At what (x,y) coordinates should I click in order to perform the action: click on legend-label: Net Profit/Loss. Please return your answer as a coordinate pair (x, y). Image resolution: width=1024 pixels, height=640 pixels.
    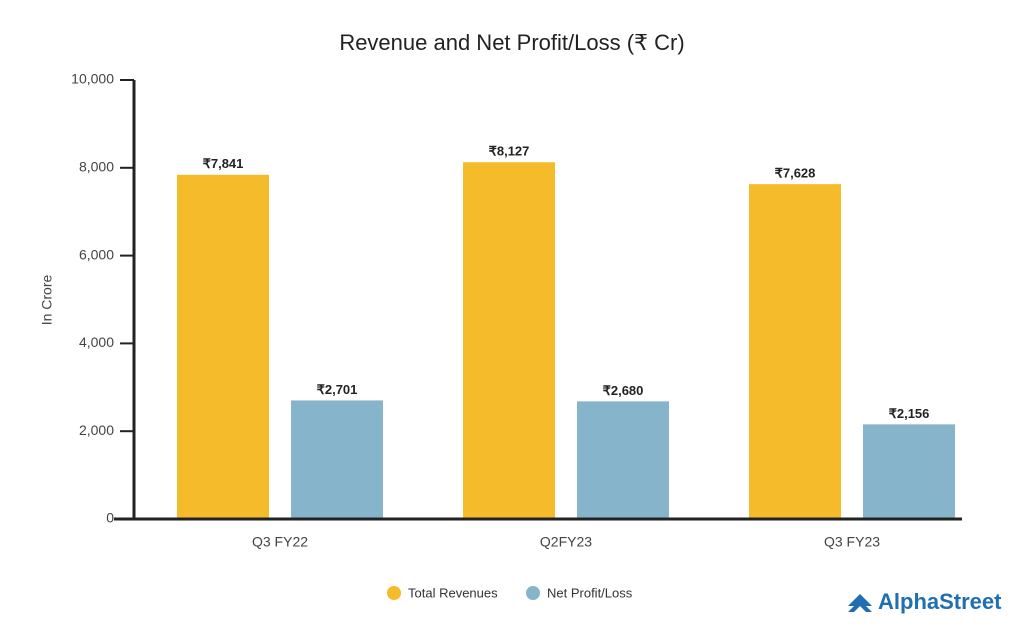
    Looking at the image, I should click on (590, 592).